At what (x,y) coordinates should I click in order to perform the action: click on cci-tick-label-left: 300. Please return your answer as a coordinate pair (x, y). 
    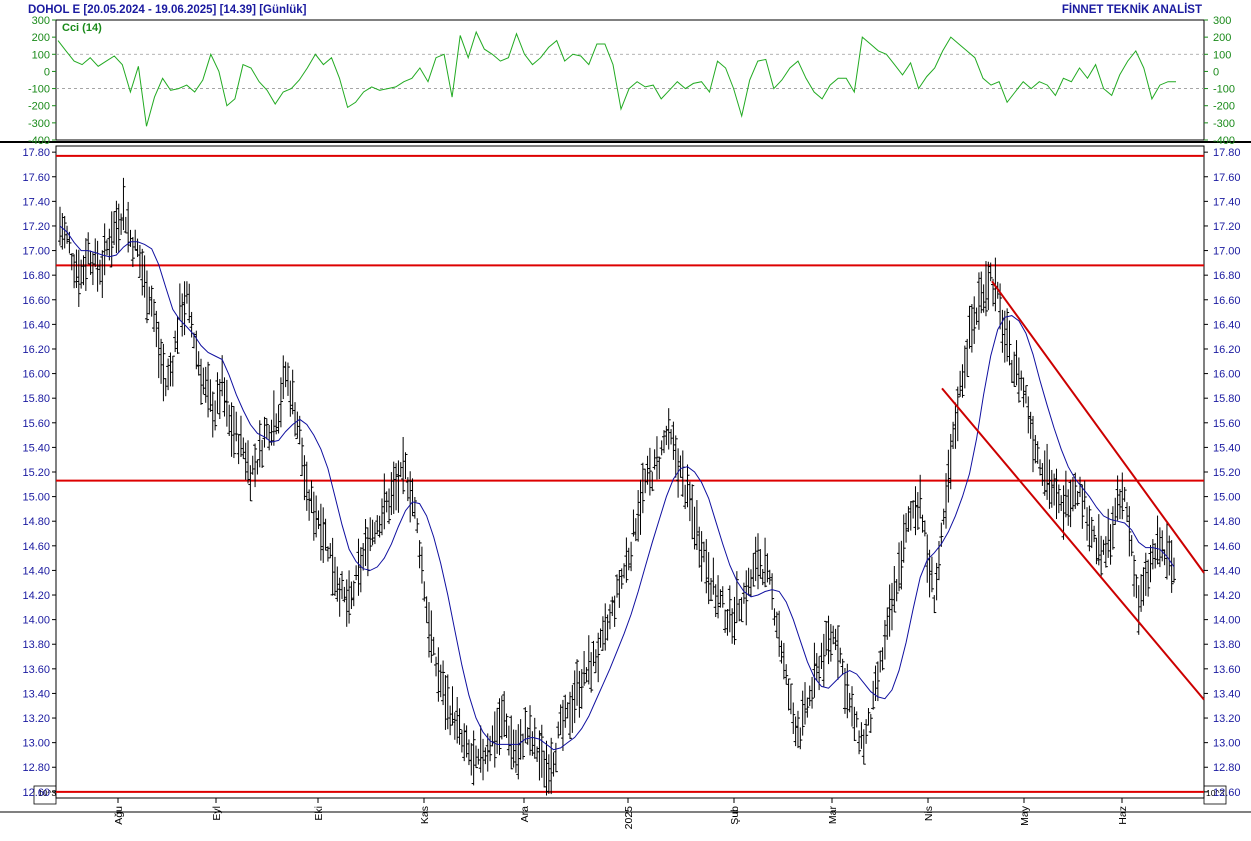
    Looking at the image, I should click on (41, 21).